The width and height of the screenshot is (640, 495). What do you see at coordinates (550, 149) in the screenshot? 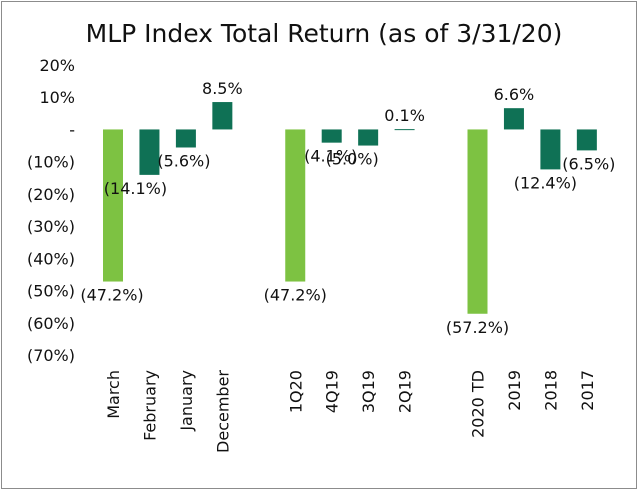
I see `bar-2018` at bounding box center [550, 149].